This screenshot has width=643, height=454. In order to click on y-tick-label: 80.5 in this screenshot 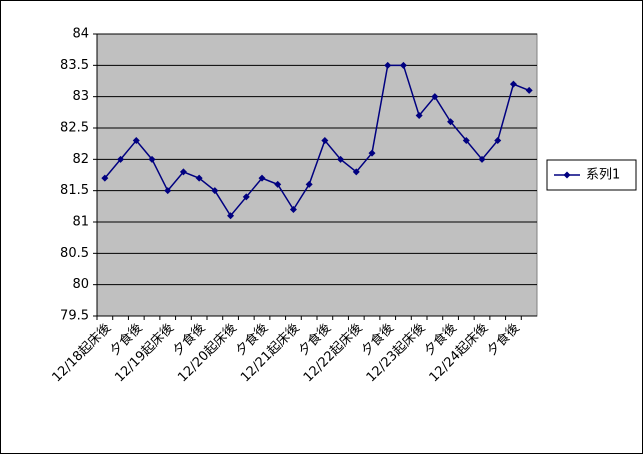, I will do `click(74, 253)`.